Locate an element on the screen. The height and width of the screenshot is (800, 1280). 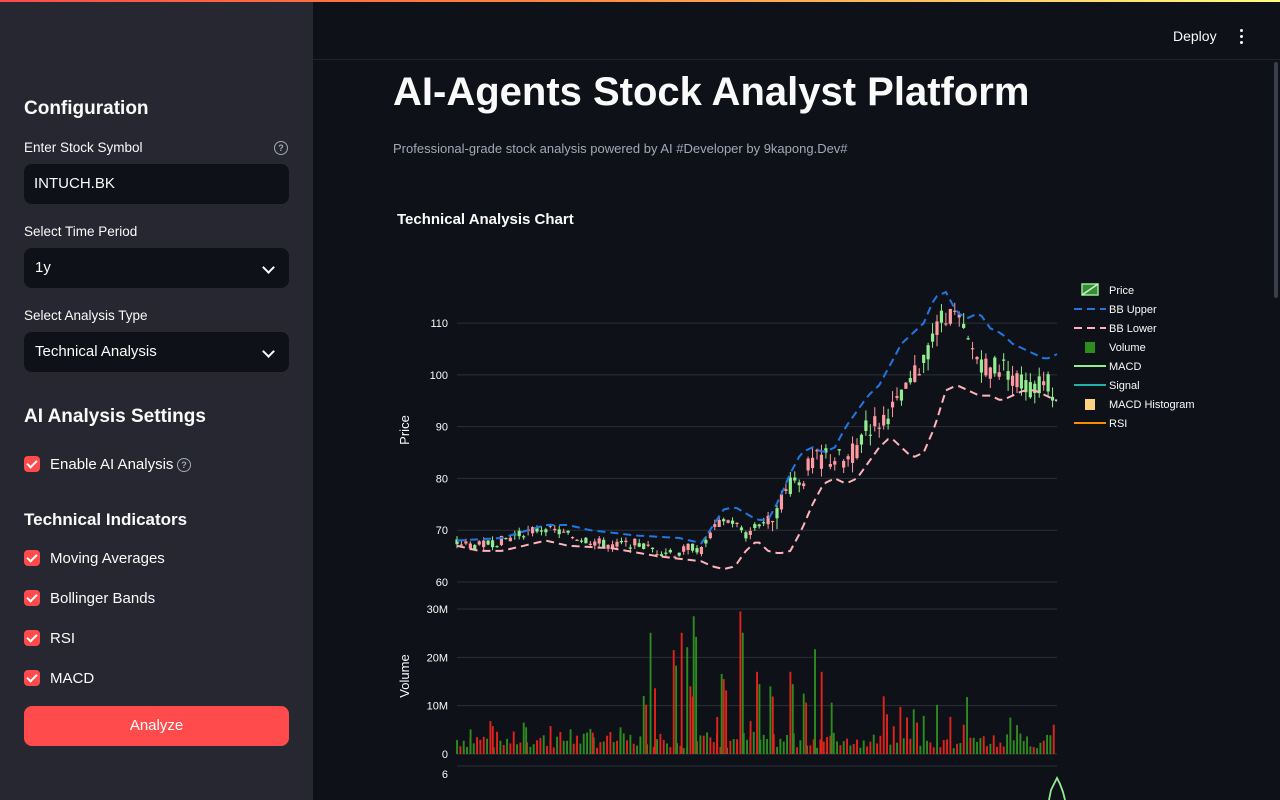
legend-item: Volume is located at coordinates (1115, 348).